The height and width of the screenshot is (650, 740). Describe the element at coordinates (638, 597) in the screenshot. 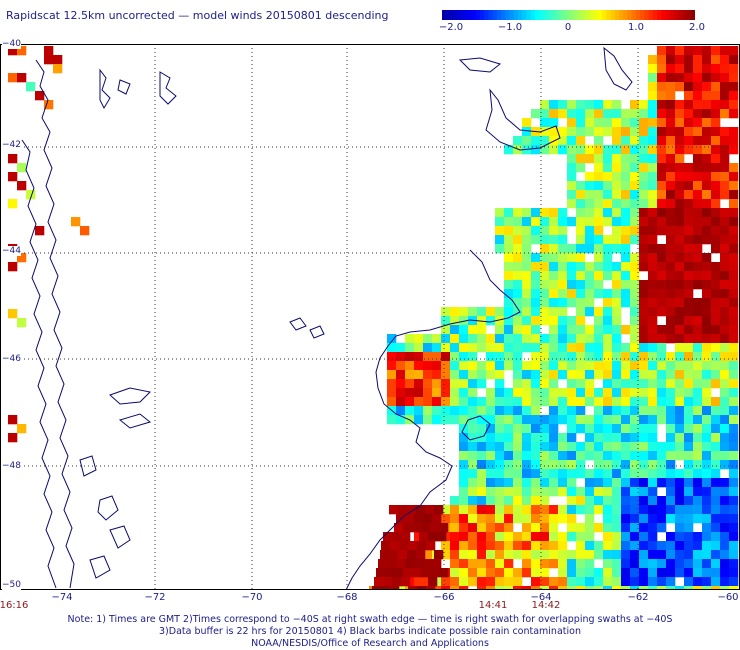

I see `lon-label: −62` at that location.